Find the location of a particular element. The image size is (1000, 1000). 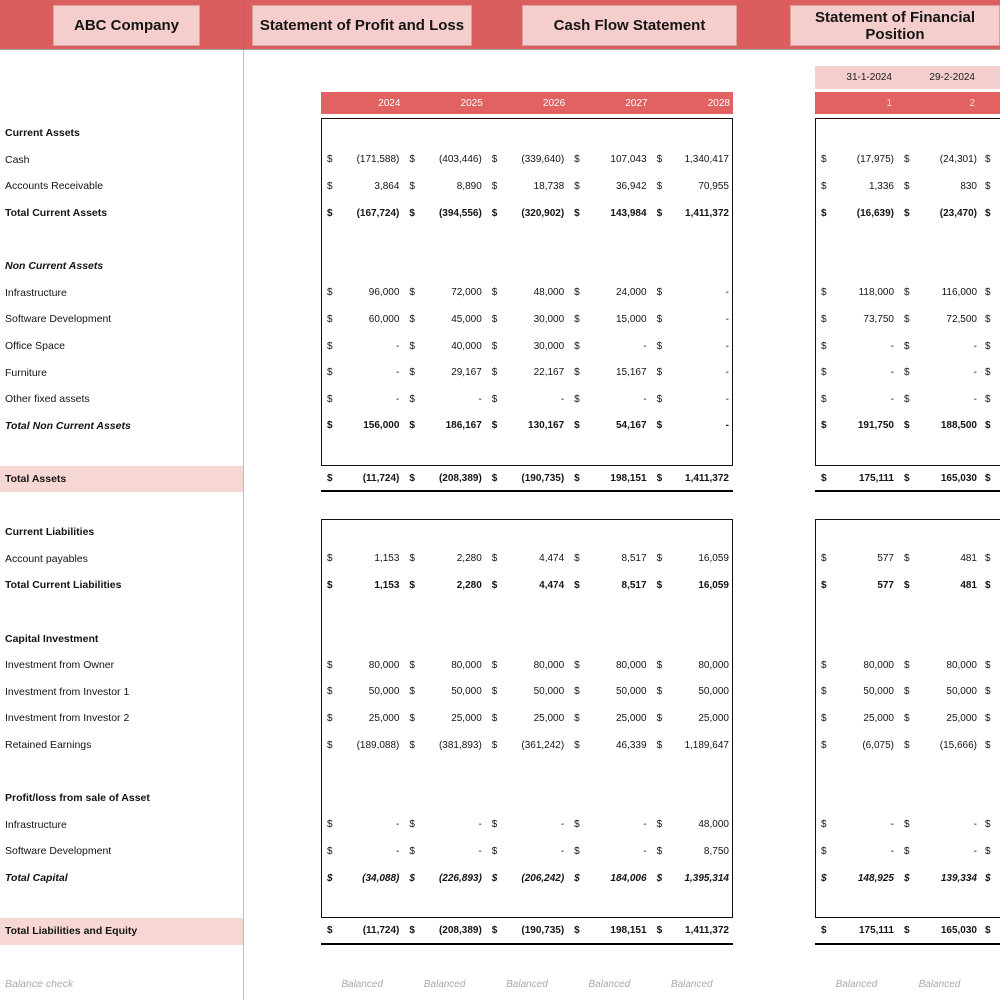

year-cell: 2025 is located at coordinates (471, 103).